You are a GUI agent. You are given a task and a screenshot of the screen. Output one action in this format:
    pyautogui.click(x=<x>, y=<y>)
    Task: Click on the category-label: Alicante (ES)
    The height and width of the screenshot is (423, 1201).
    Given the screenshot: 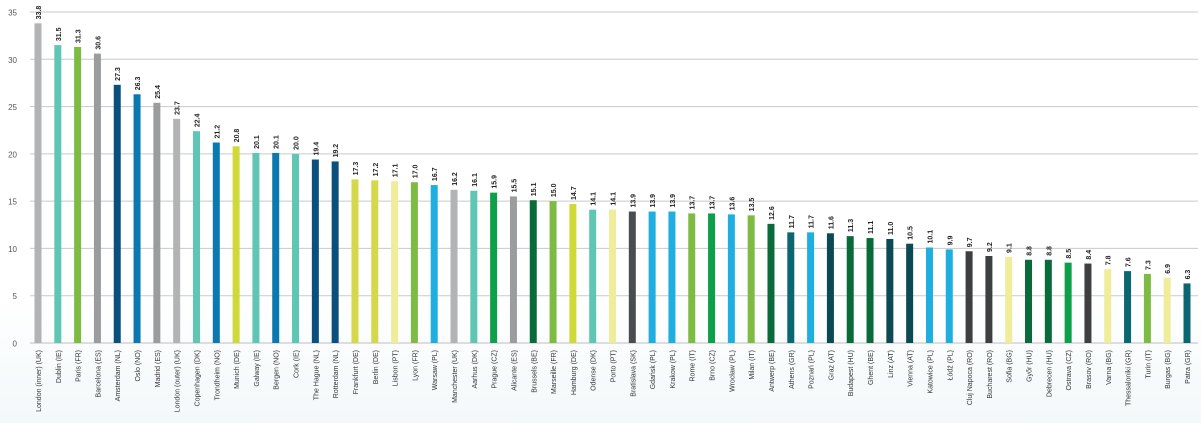 What is the action you would take?
    pyautogui.click(x=514, y=370)
    